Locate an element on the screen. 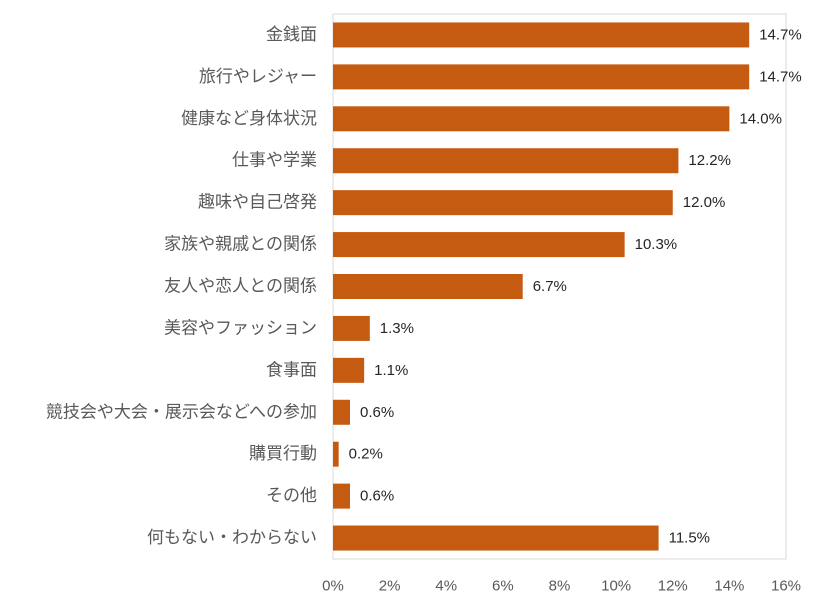 The image size is (822, 608). category-label: 食事面 is located at coordinates (291, 370).